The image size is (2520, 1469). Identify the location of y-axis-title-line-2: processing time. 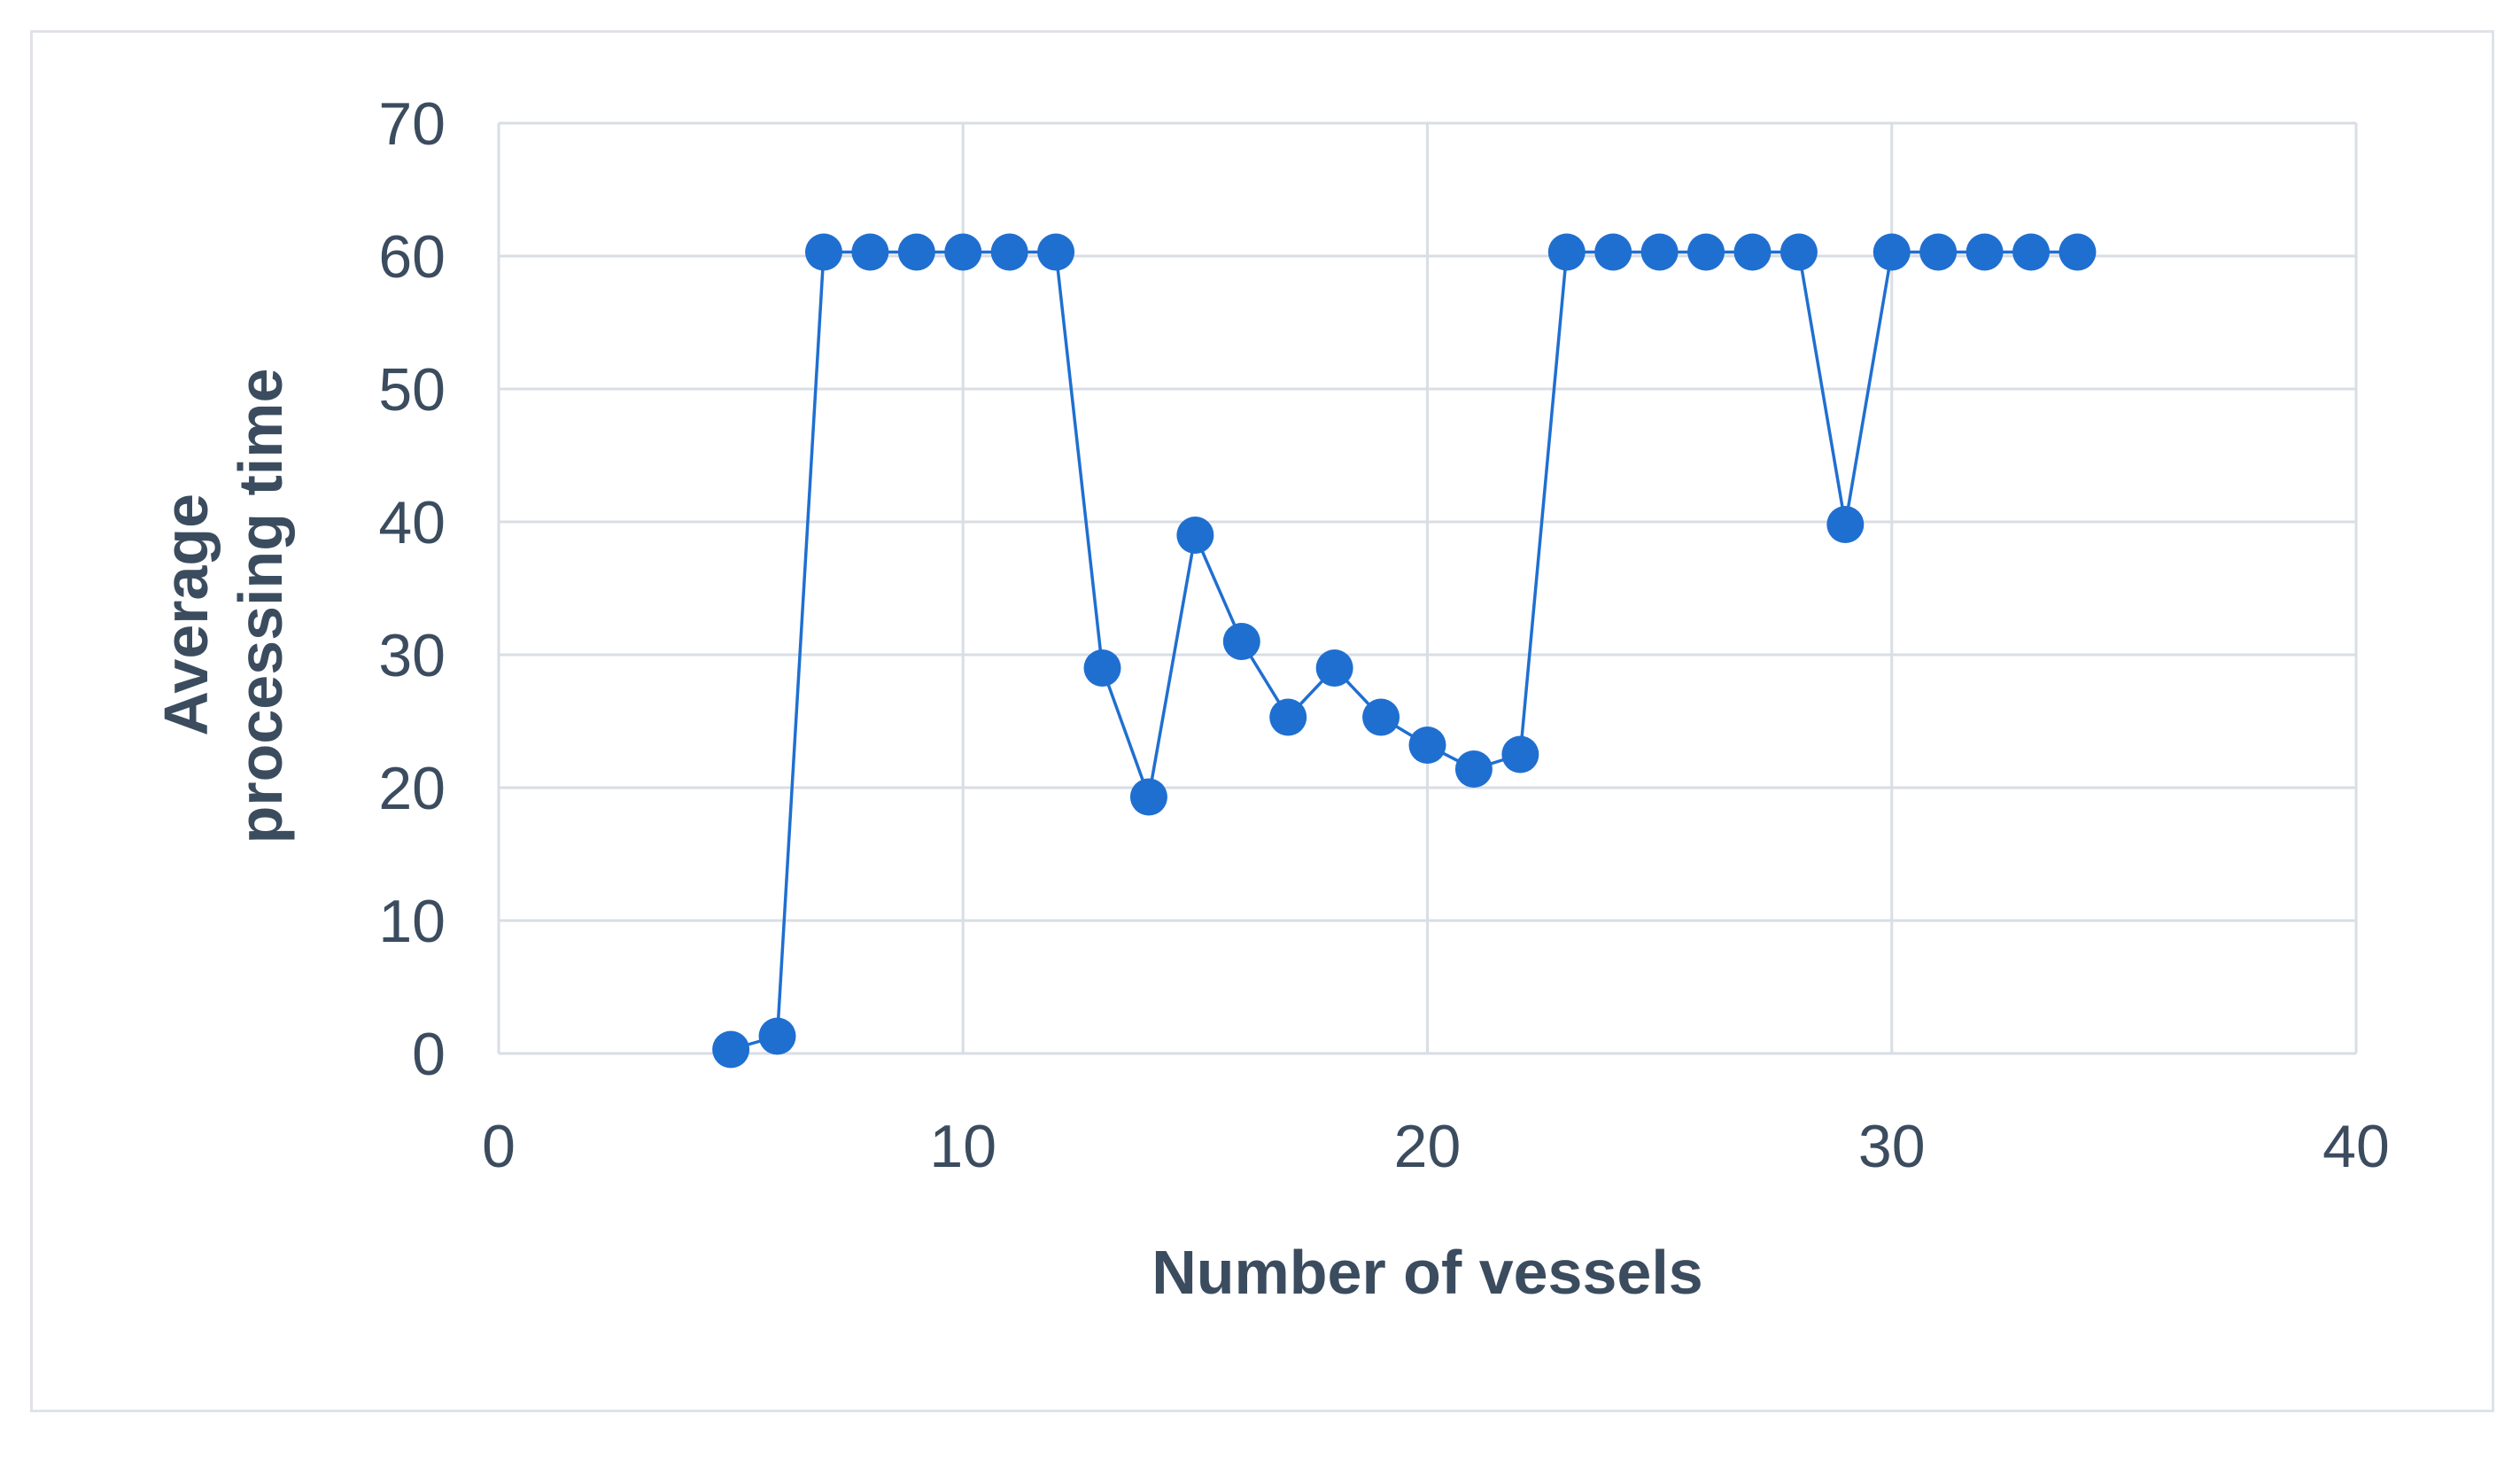
(261, 606).